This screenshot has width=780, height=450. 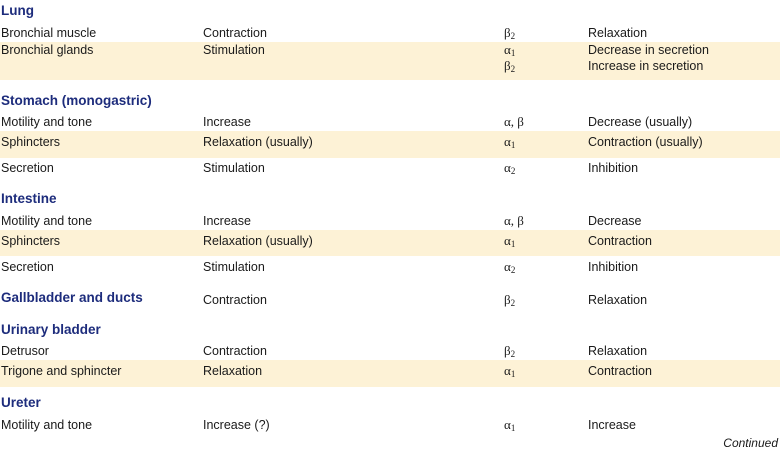 I want to click on receptor-cell: α2, so click(x=509, y=267).